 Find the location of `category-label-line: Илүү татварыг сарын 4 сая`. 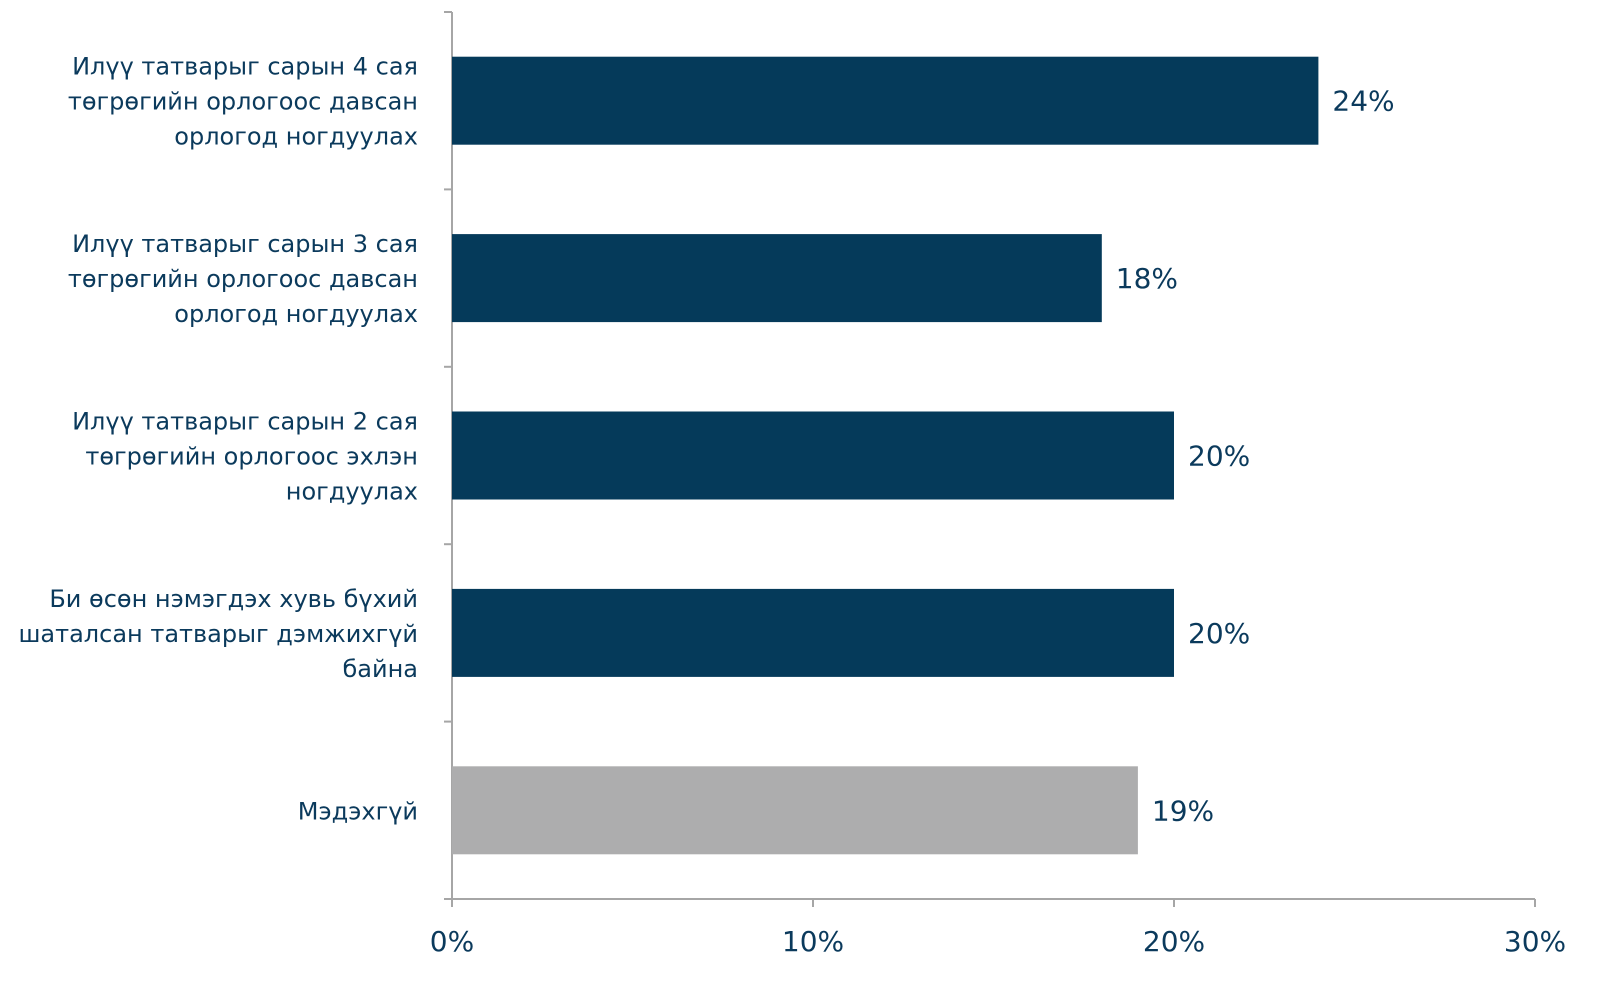

category-label-line: Илүү татварыг сарын 4 сая is located at coordinates (245, 67).